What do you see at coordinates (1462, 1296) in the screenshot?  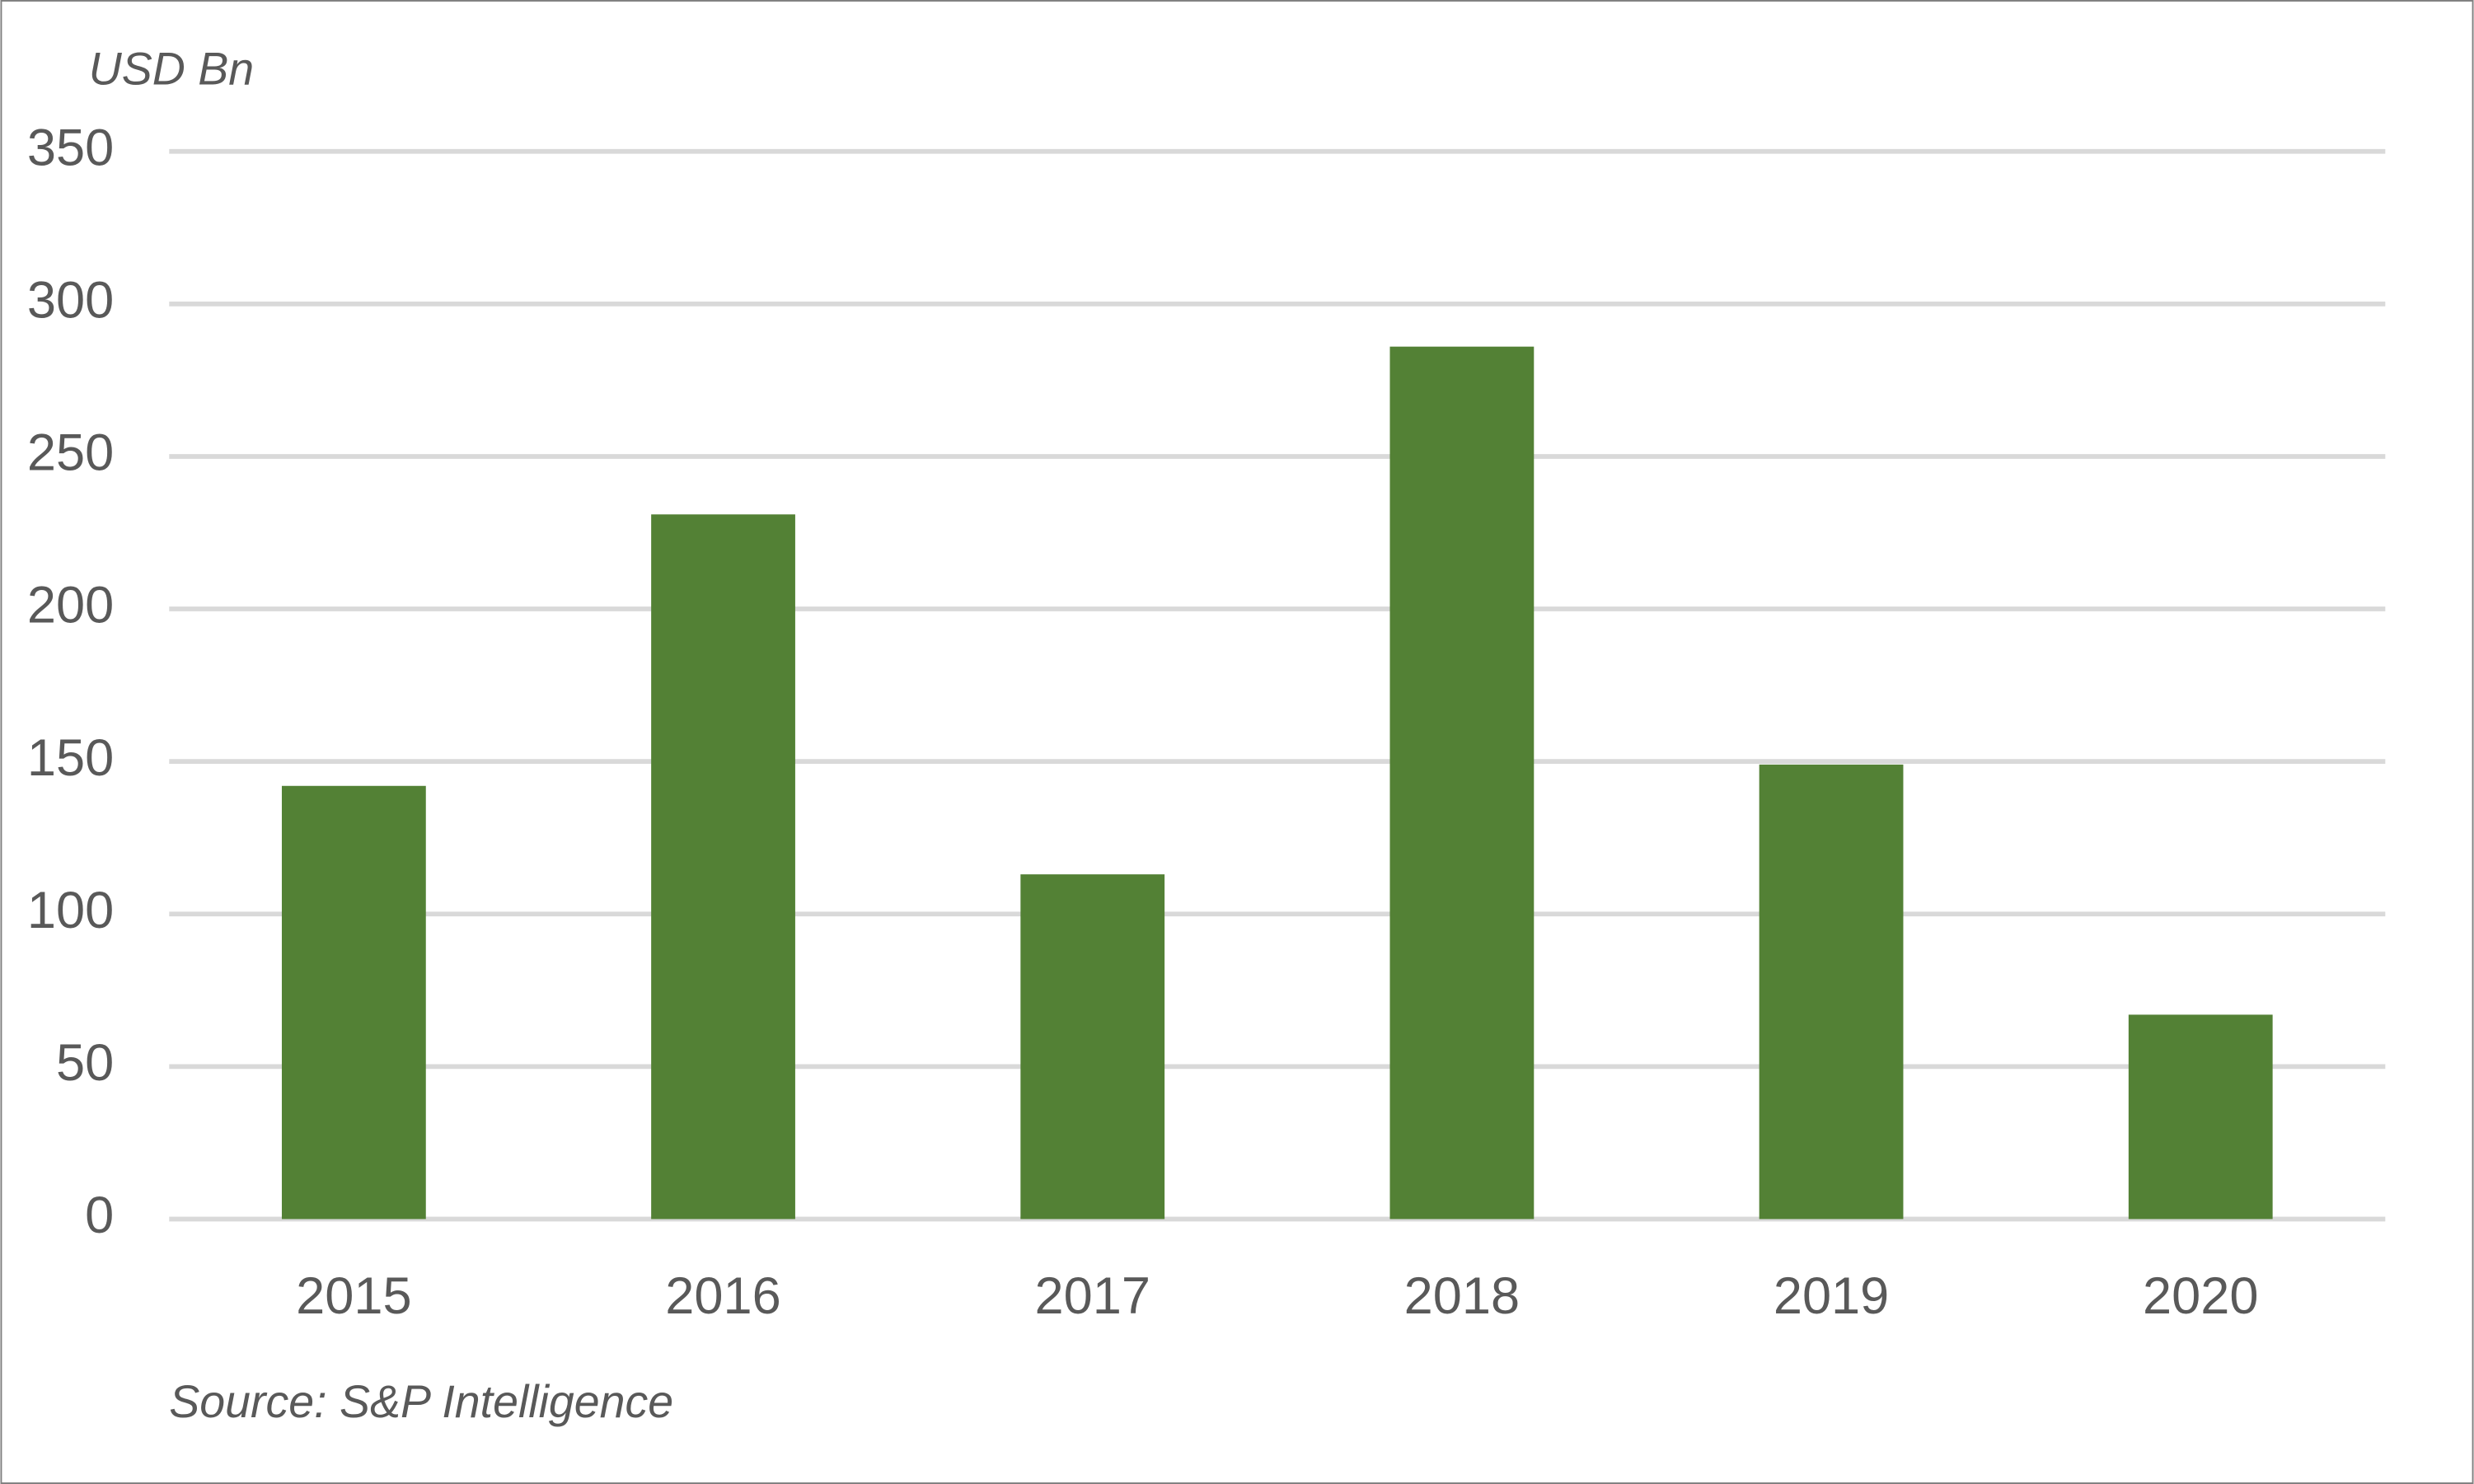 I see `x-tick-label: 2018` at bounding box center [1462, 1296].